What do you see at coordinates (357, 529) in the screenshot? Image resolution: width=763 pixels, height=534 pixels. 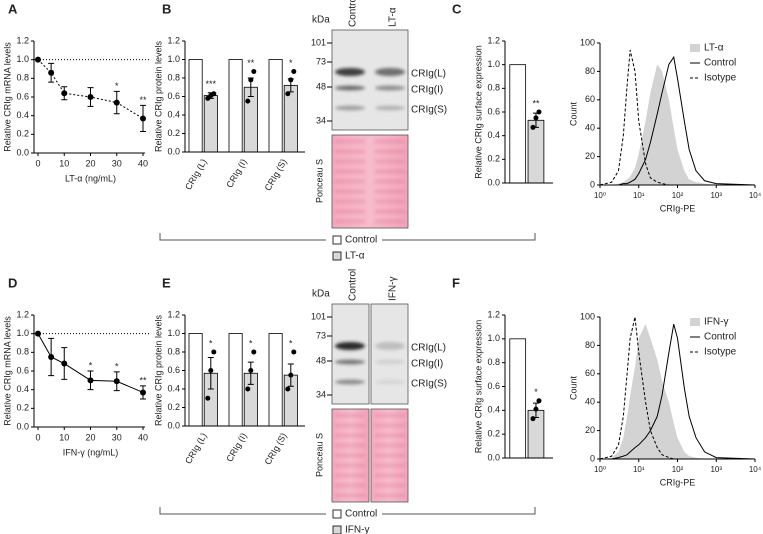 I see `legend-label: IFN-γ` at bounding box center [357, 529].